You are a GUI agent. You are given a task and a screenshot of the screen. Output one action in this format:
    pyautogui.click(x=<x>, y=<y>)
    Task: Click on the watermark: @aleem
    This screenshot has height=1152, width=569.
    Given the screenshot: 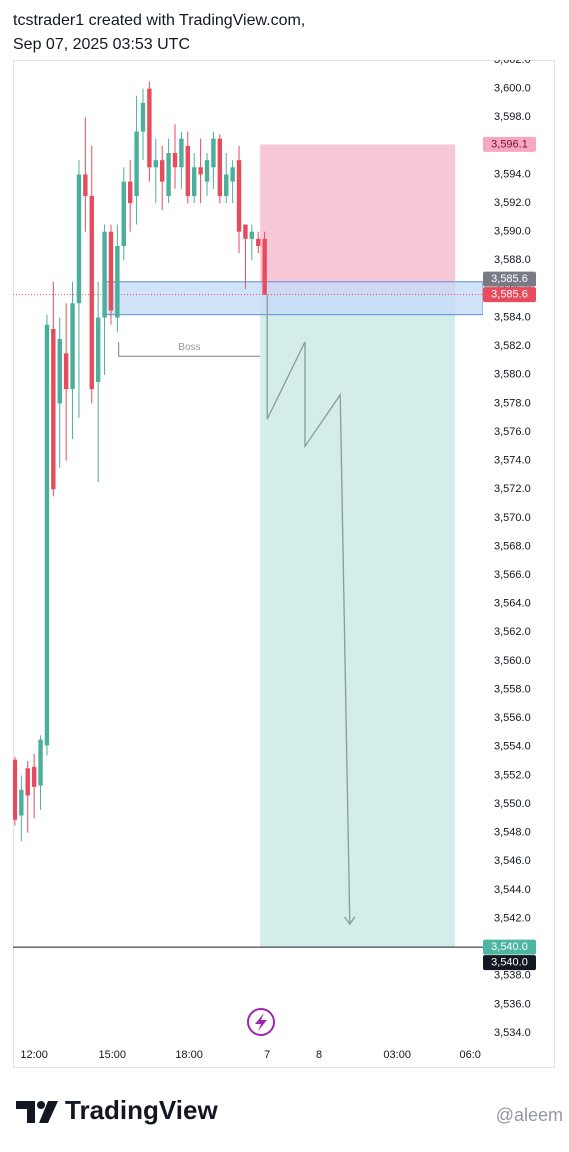 What is the action you would take?
    pyautogui.click(x=529, y=1115)
    